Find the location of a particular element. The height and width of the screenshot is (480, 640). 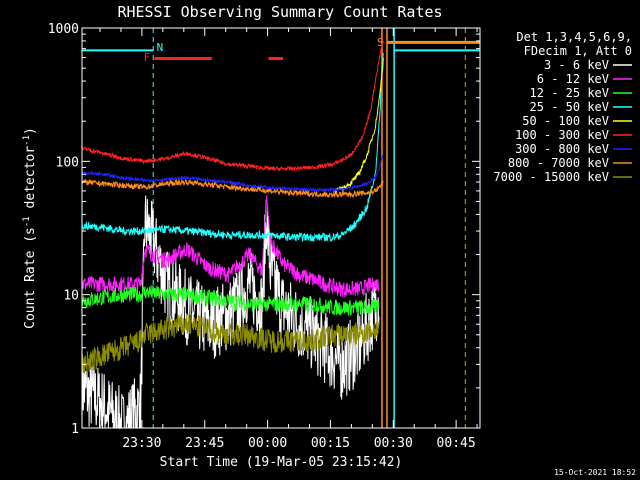

x-tick-label: 00:00 is located at coordinates (267, 443).